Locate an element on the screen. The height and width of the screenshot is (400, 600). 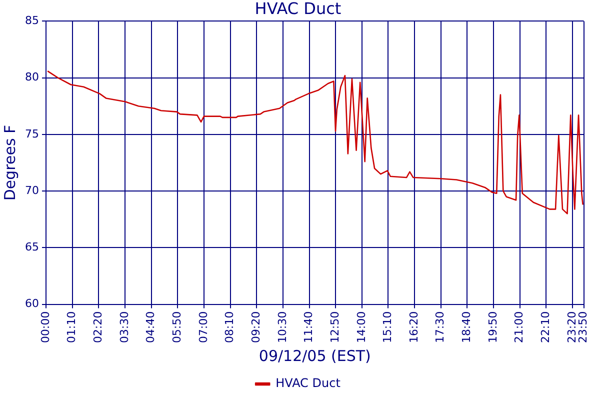
x-tick-label: 10:30 is located at coordinates (282, 327).